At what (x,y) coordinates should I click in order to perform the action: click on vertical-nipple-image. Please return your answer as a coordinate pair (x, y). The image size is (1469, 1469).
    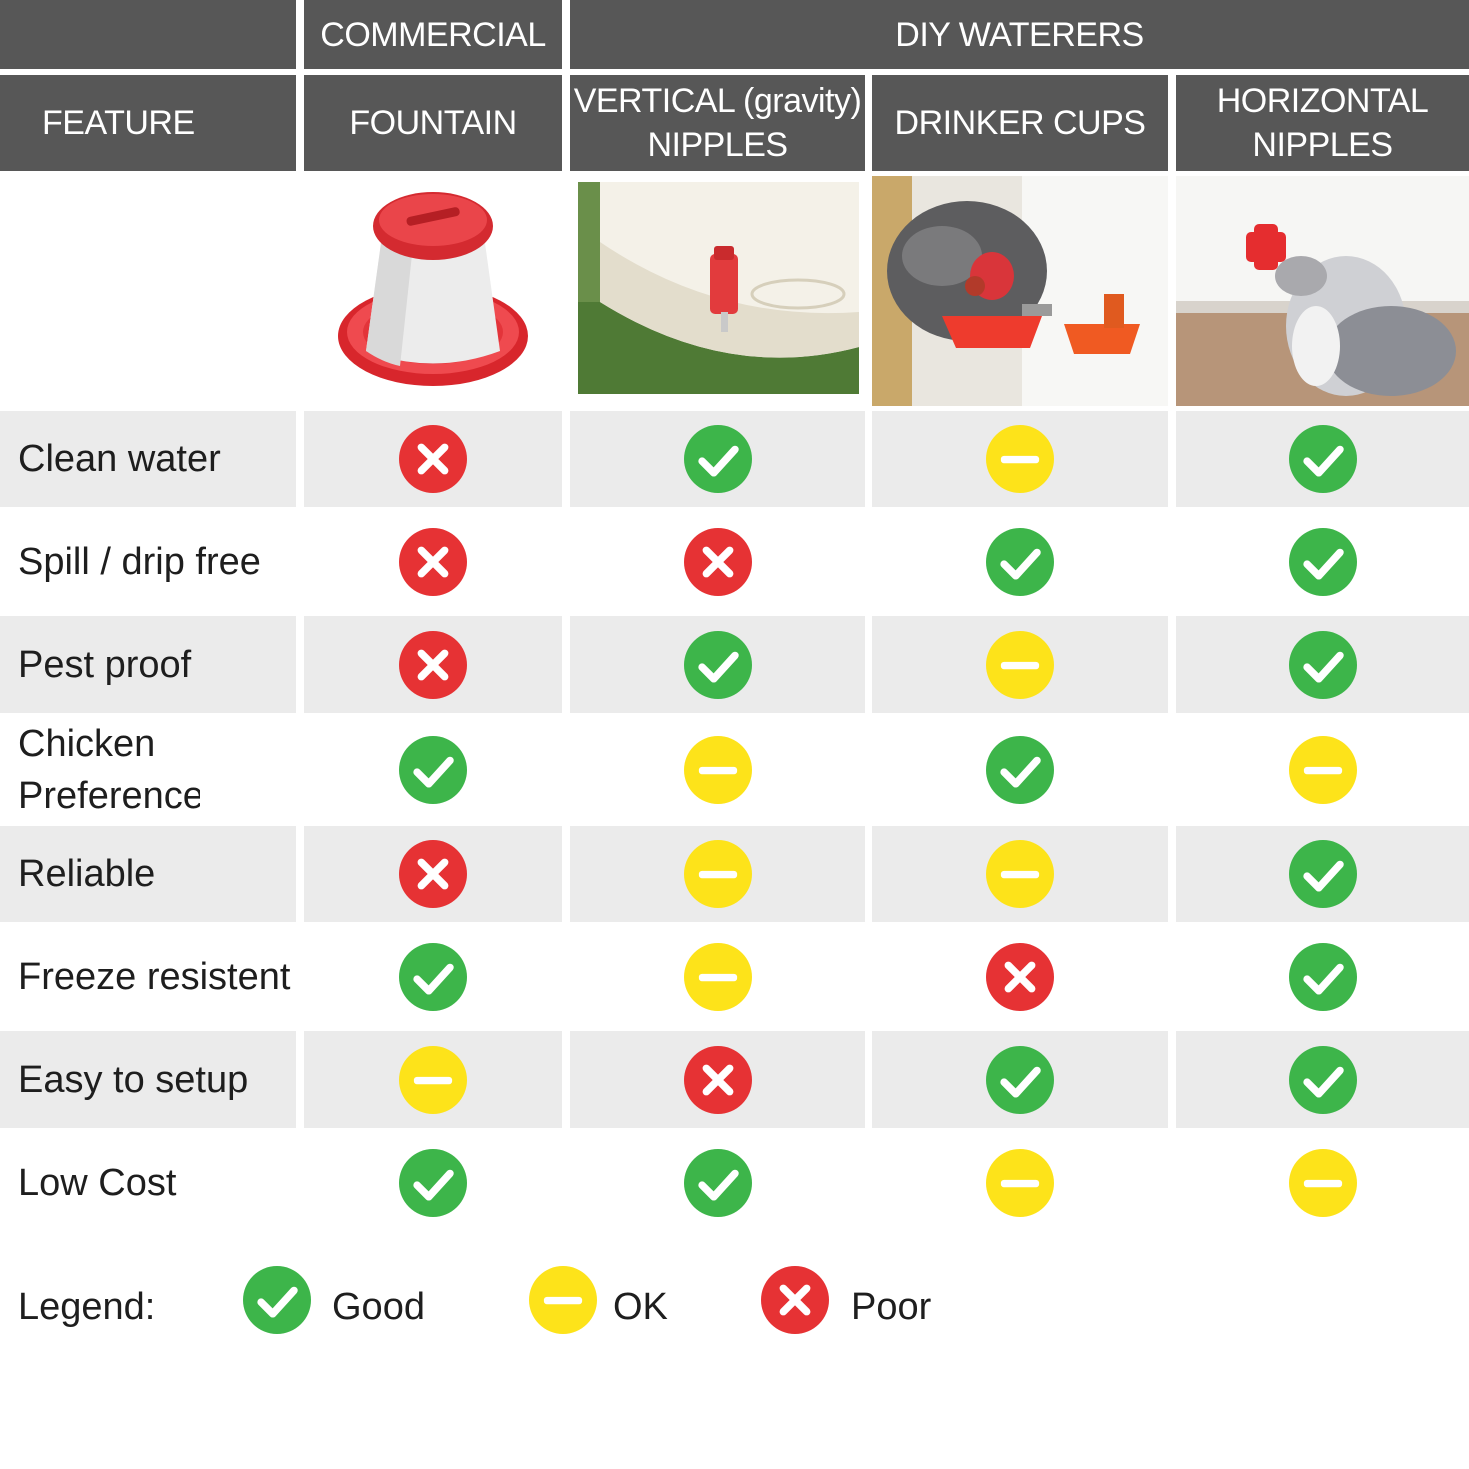
    Looking at the image, I should click on (718, 288).